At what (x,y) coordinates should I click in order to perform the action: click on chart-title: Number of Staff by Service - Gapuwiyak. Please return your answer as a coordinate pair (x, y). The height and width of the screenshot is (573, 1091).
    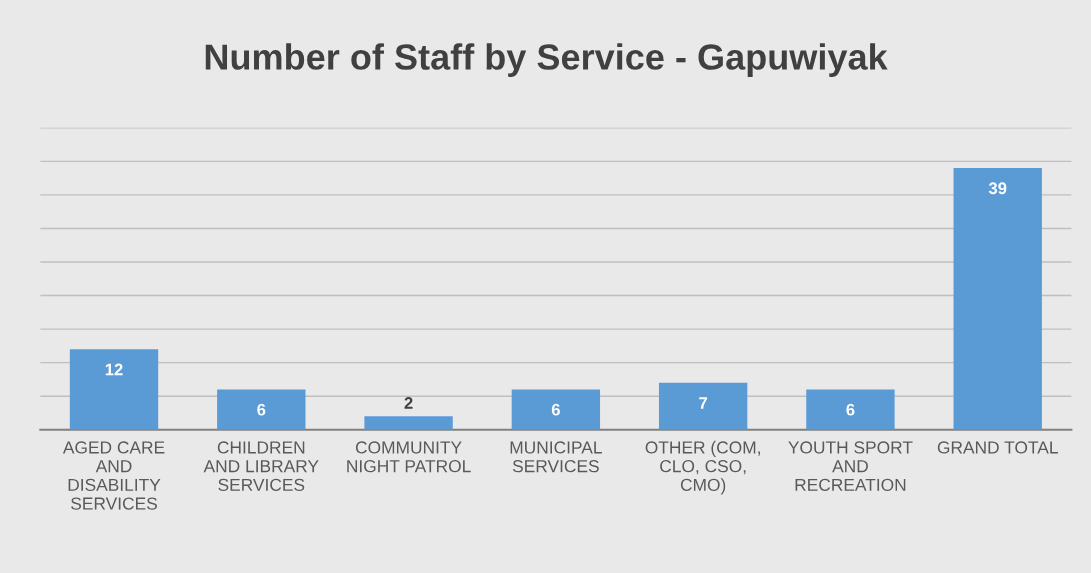
    Looking at the image, I should click on (546, 60).